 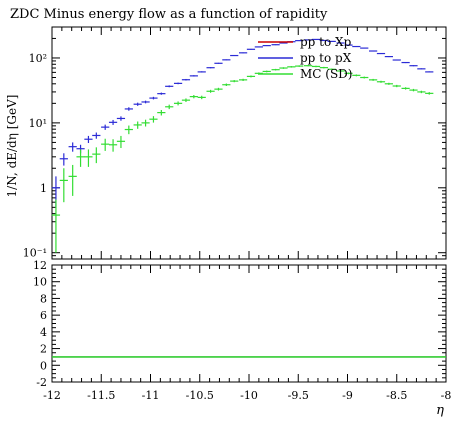 What do you see at coordinates (326, 58) in the screenshot?
I see `legend-label: pp to pX` at bounding box center [326, 58].